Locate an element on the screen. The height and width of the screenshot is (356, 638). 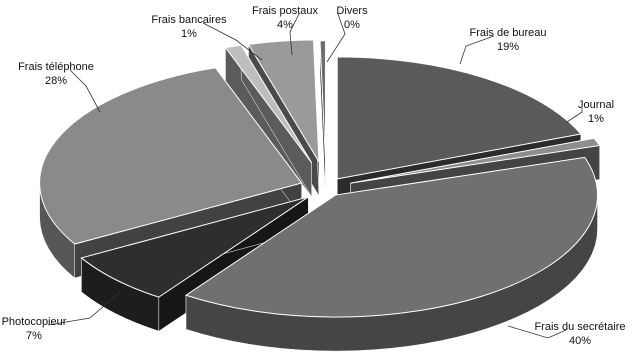
pie-slice-photocopieur is located at coordinates (194, 247).